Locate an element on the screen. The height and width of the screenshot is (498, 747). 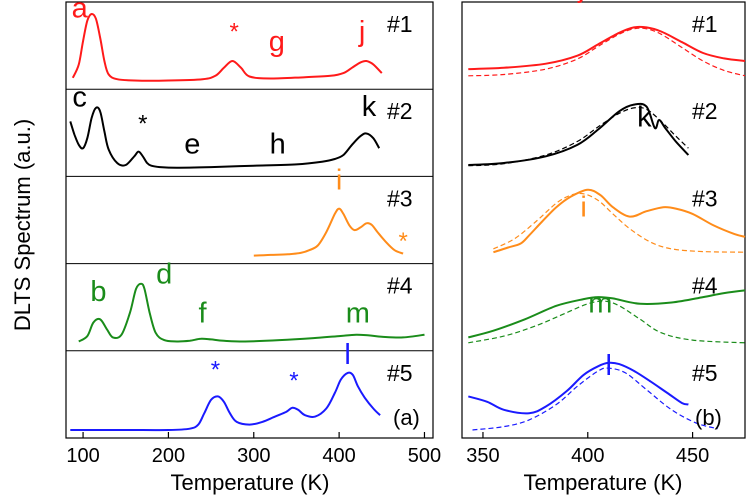
x-tick-label: 350 is located at coordinates (482, 456).